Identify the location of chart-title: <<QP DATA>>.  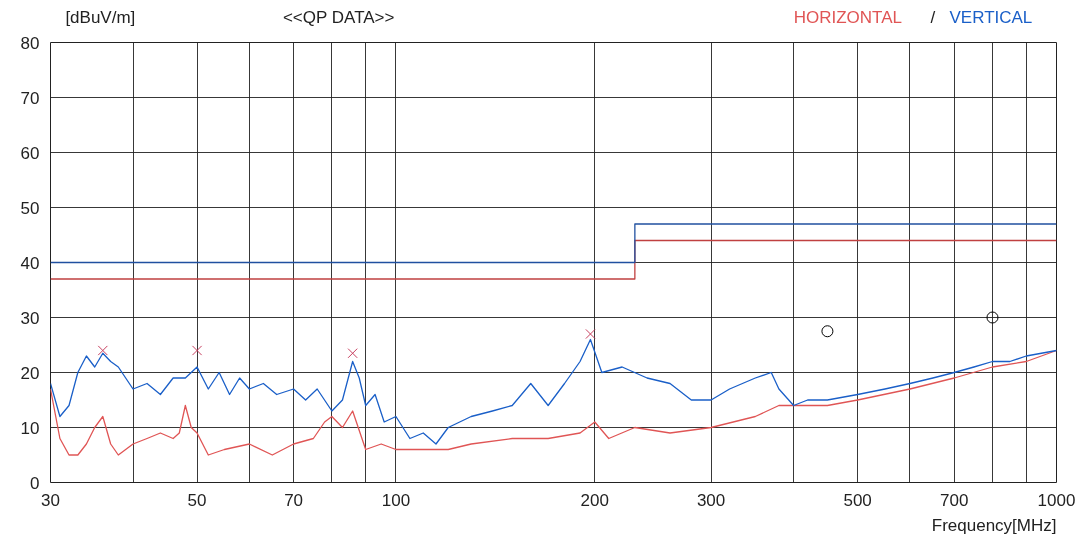
(338, 17).